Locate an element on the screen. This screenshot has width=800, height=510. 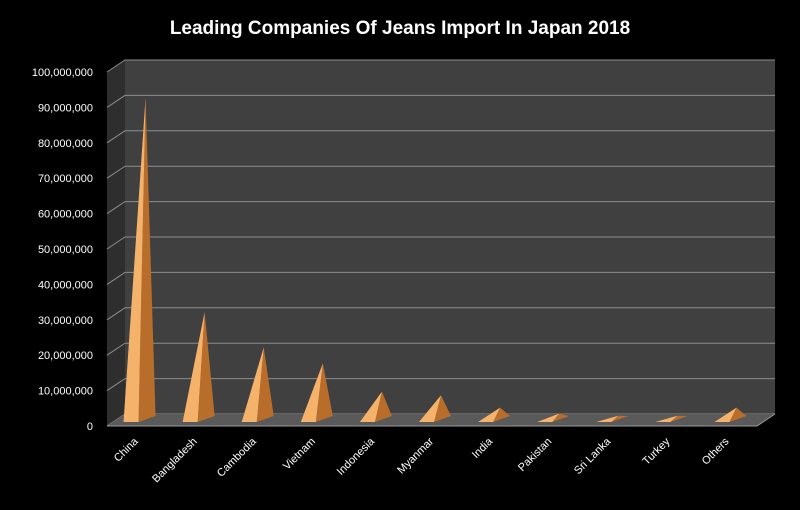
floor-top is located at coordinates (441, 420).